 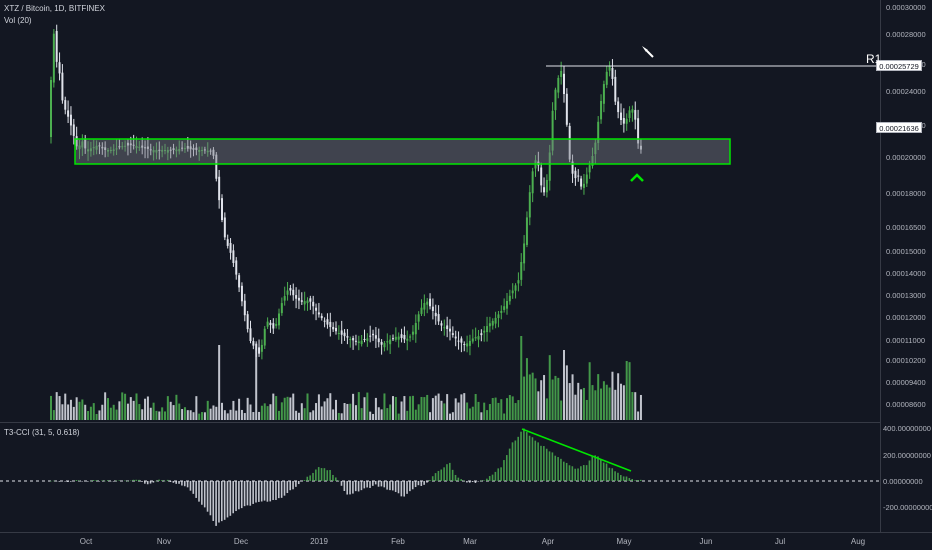 What do you see at coordinates (576, 450) in the screenshot?
I see `divergence-trend-line` at bounding box center [576, 450].